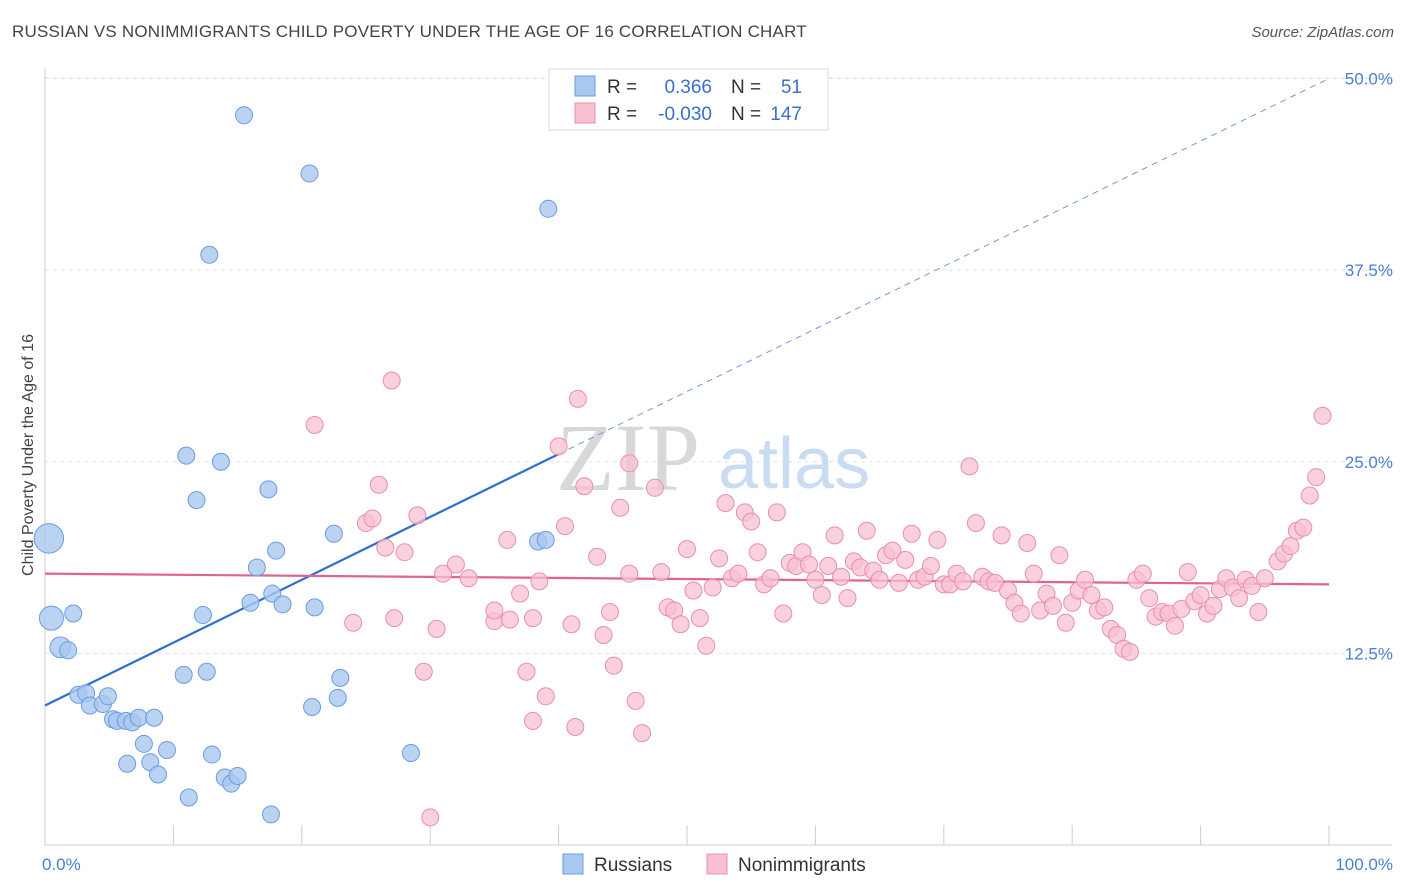  Describe the element at coordinates (713, 457) in the screenshot. I see `watermark: ZIP atlas` at that location.